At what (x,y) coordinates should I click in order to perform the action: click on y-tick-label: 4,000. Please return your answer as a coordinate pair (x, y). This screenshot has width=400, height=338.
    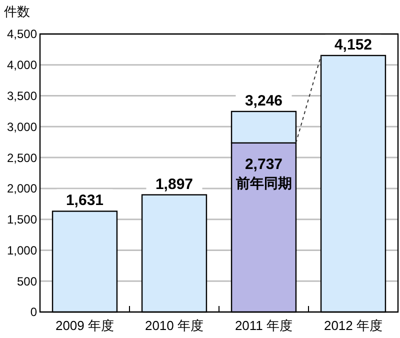
    Looking at the image, I should click on (22, 65).